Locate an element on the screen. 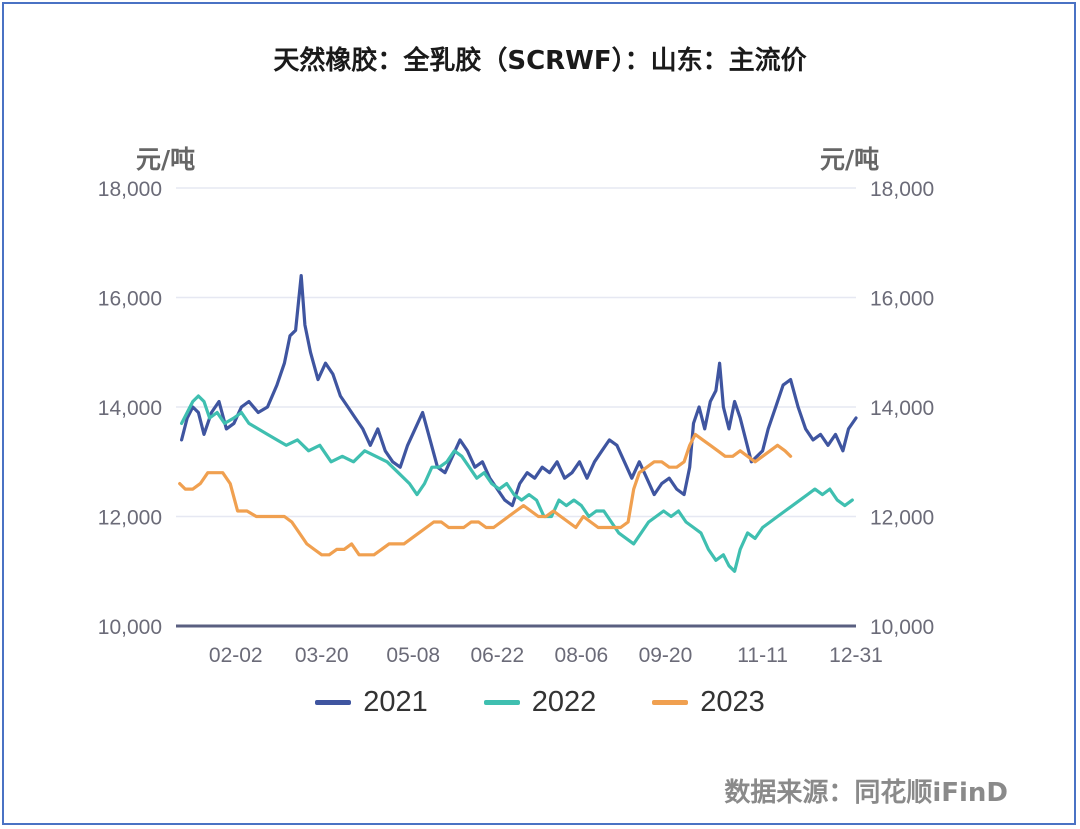 Image resolution: width=1080 pixels, height=829 pixels. x-tick-label: 11-11 is located at coordinates (762, 655).